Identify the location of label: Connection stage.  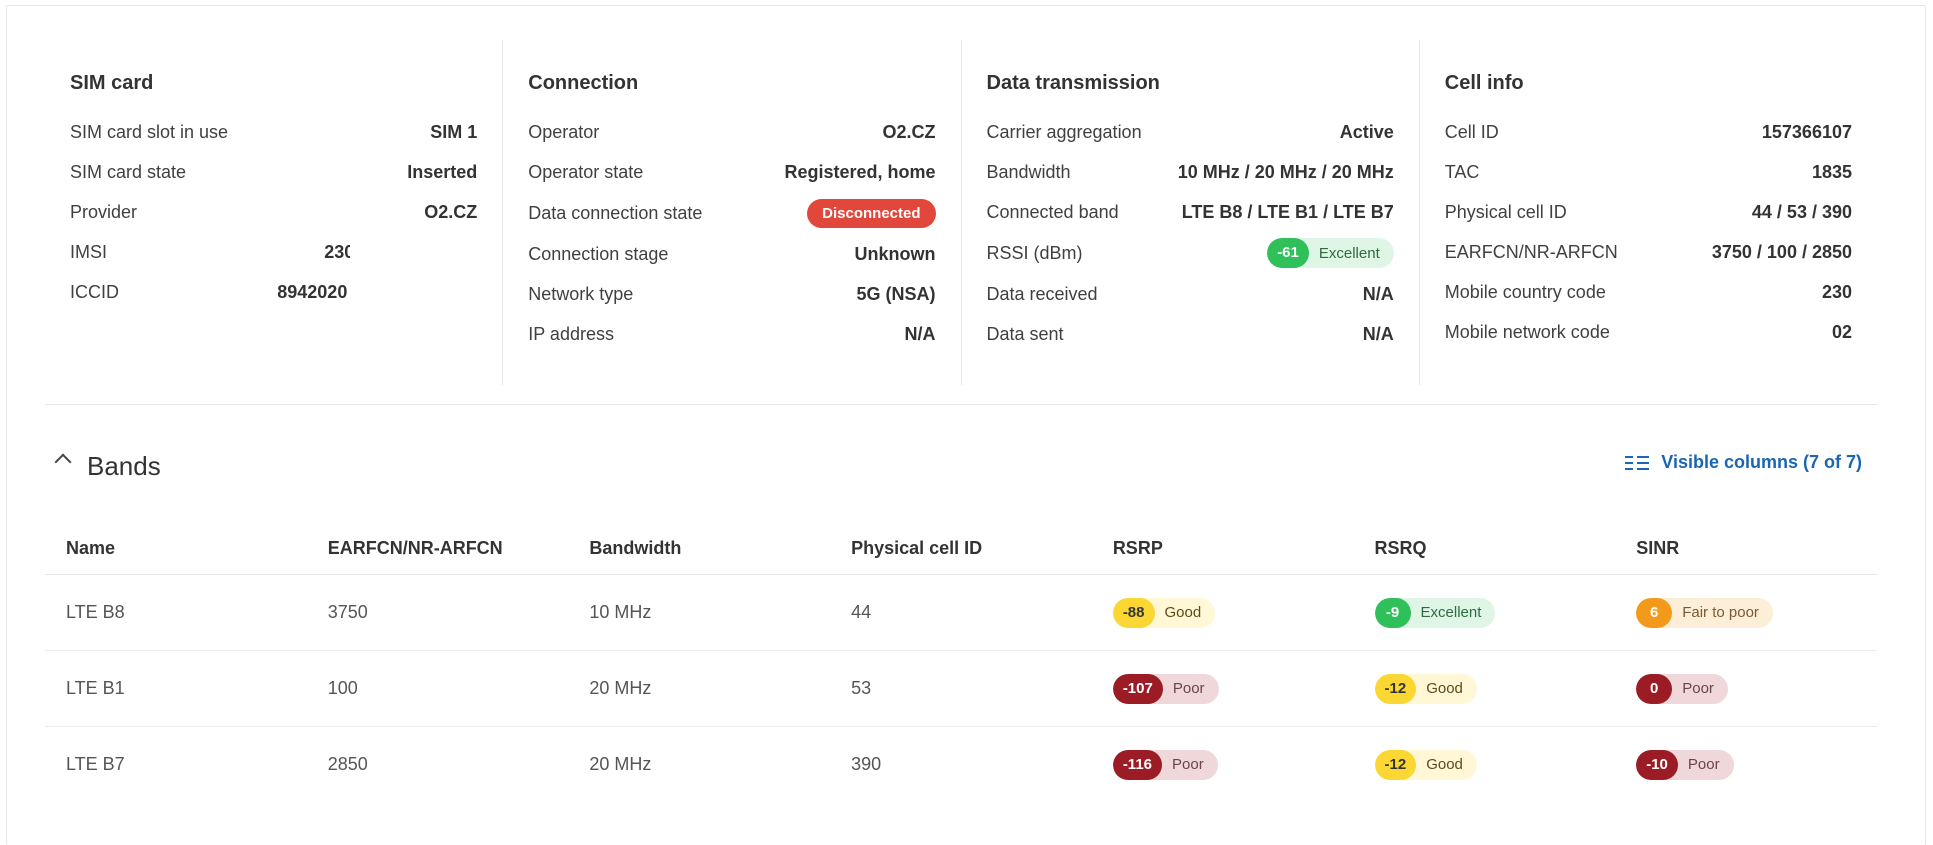
(598, 253).